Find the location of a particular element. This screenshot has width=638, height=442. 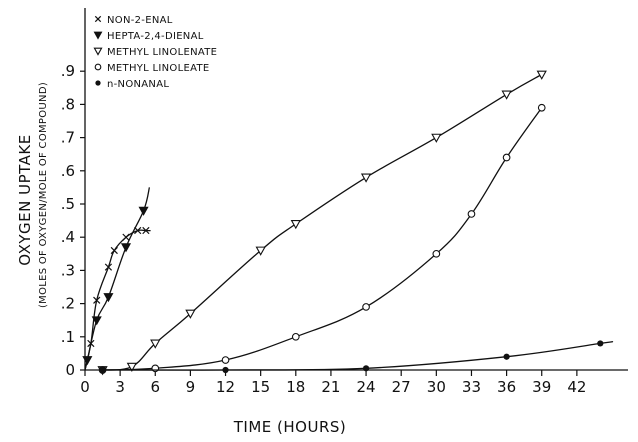

x-tick-label: 12 is located at coordinates (225, 387).